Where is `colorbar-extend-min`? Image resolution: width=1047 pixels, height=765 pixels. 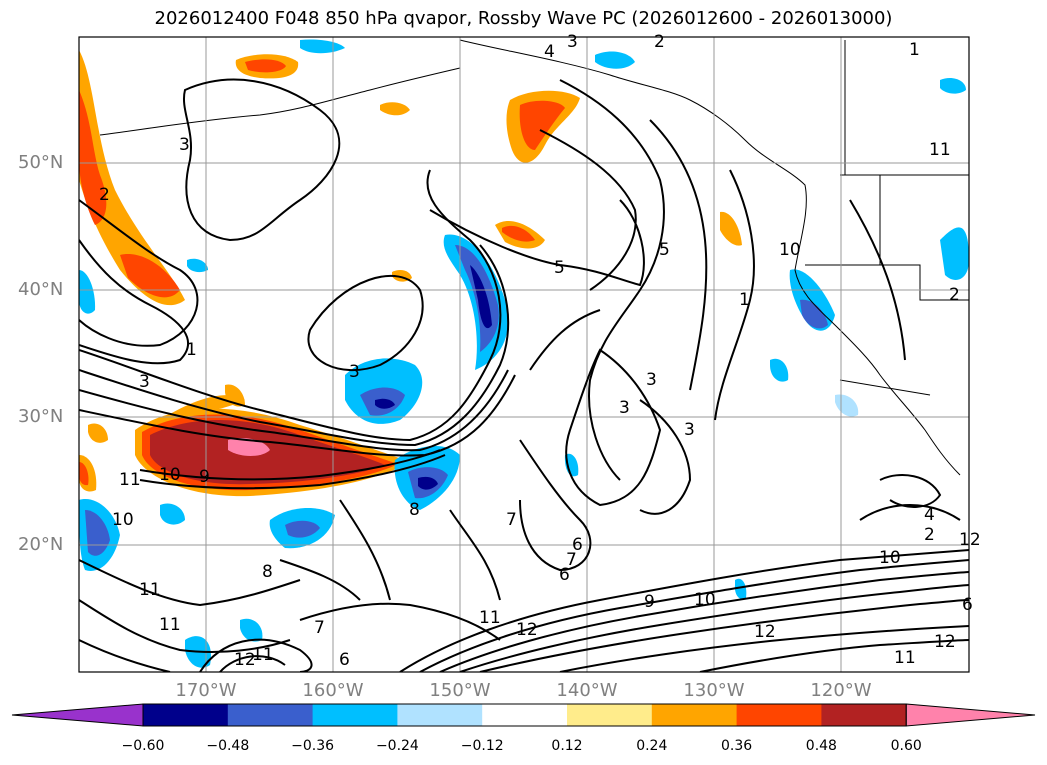
colorbar-extend-min is located at coordinates (77, 715).